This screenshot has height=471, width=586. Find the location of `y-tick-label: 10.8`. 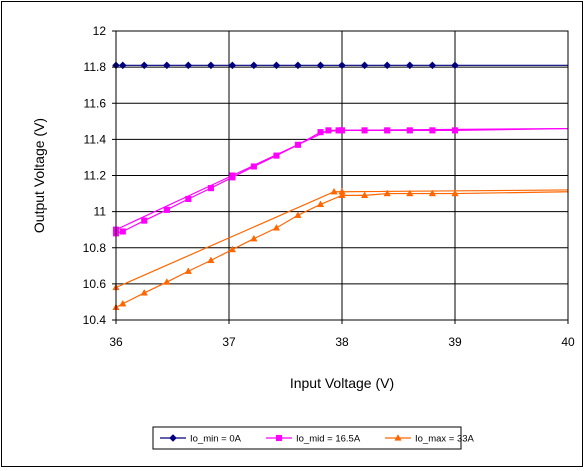

y-tick-label: 10.8 is located at coordinates (95, 248).